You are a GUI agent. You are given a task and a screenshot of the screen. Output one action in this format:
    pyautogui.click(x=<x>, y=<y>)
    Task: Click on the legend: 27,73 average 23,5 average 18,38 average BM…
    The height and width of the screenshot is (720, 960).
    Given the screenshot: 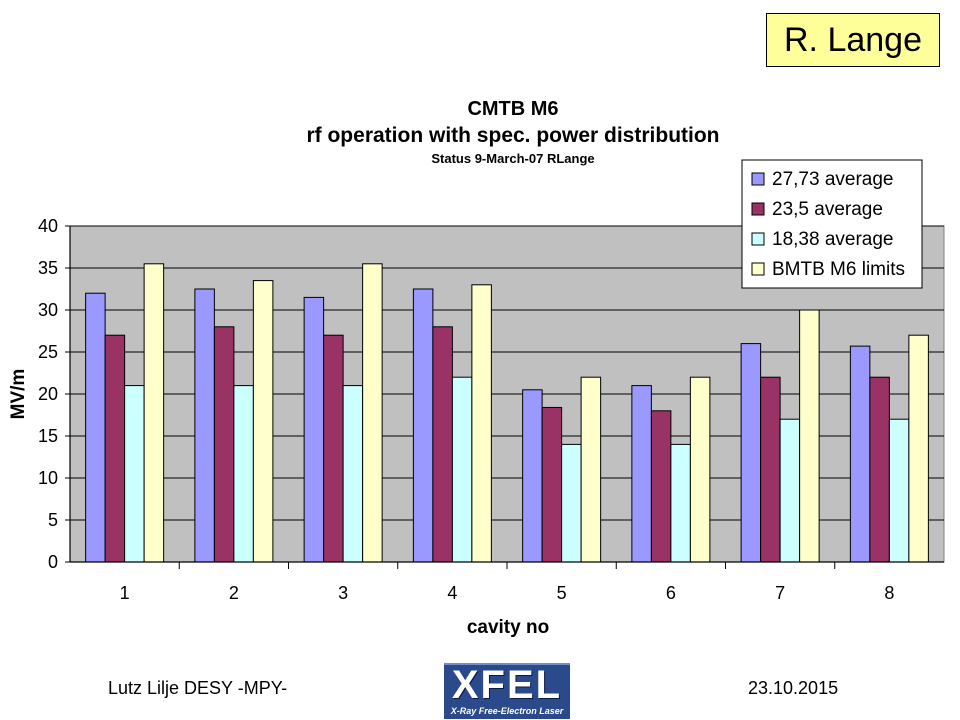 What is the action you would take?
    pyautogui.click(x=832, y=224)
    